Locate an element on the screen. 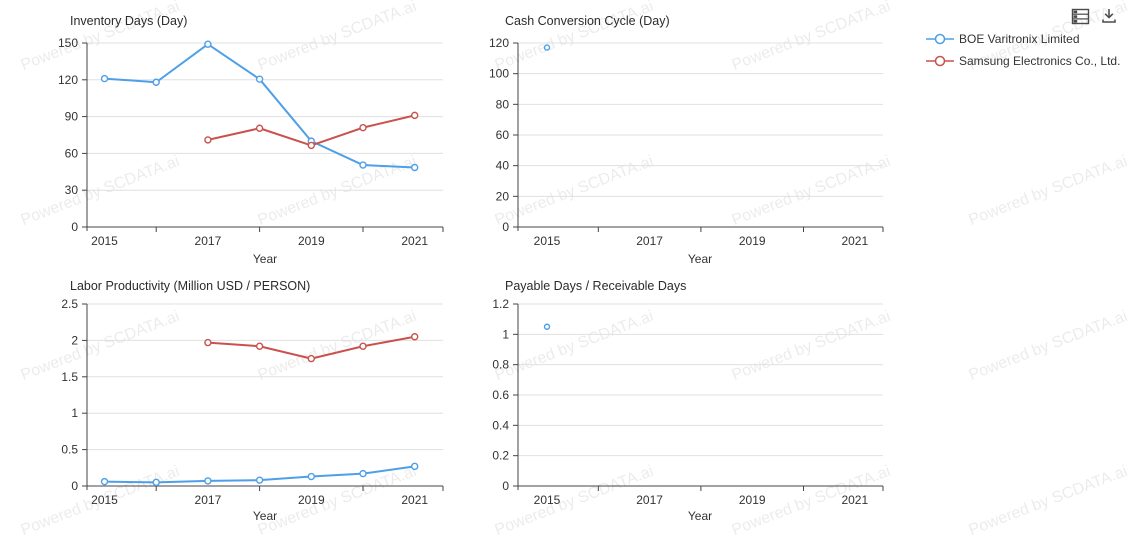 Image resolution: width=1144 pixels, height=542 pixels. download-icon is located at coordinates (1109, 16).